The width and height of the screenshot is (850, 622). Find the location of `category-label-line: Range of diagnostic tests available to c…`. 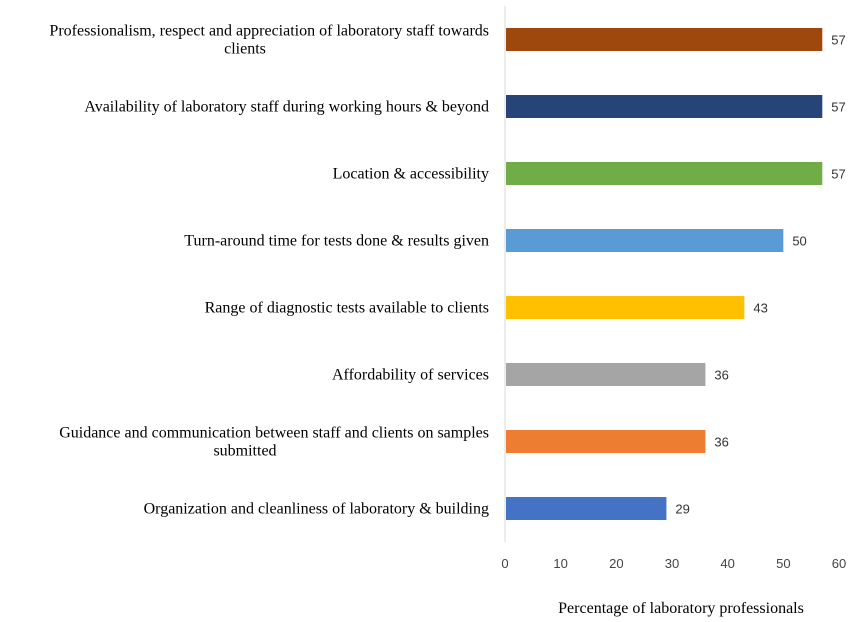

category-label-line: Range of diagnostic tests available to c… is located at coordinates (347, 308).